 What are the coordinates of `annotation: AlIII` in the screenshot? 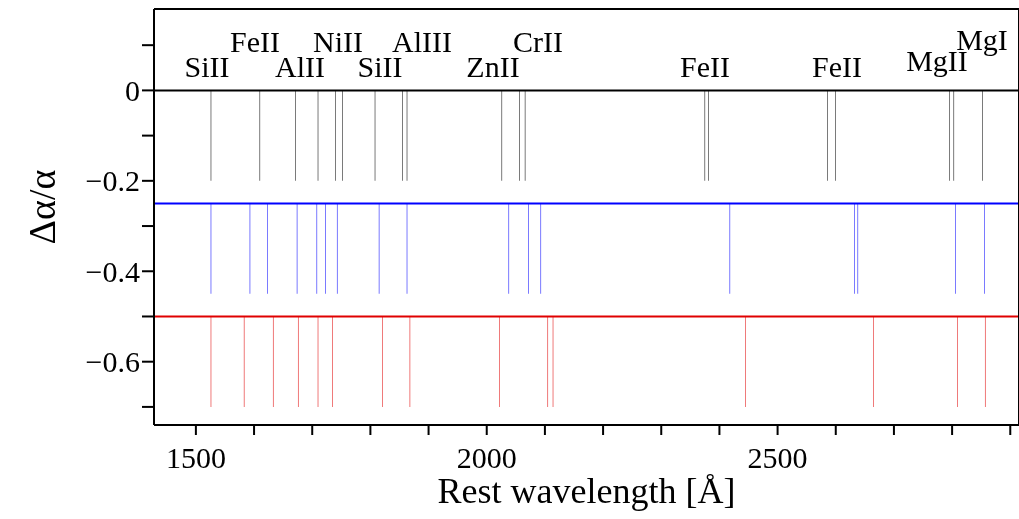 It's located at (422, 41).